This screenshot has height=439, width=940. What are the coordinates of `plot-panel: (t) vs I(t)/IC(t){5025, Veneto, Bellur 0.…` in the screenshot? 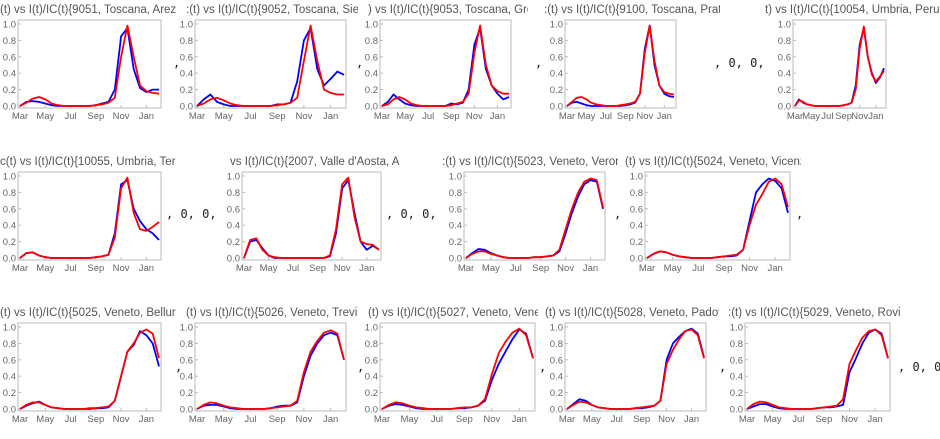 It's located at (88, 368).